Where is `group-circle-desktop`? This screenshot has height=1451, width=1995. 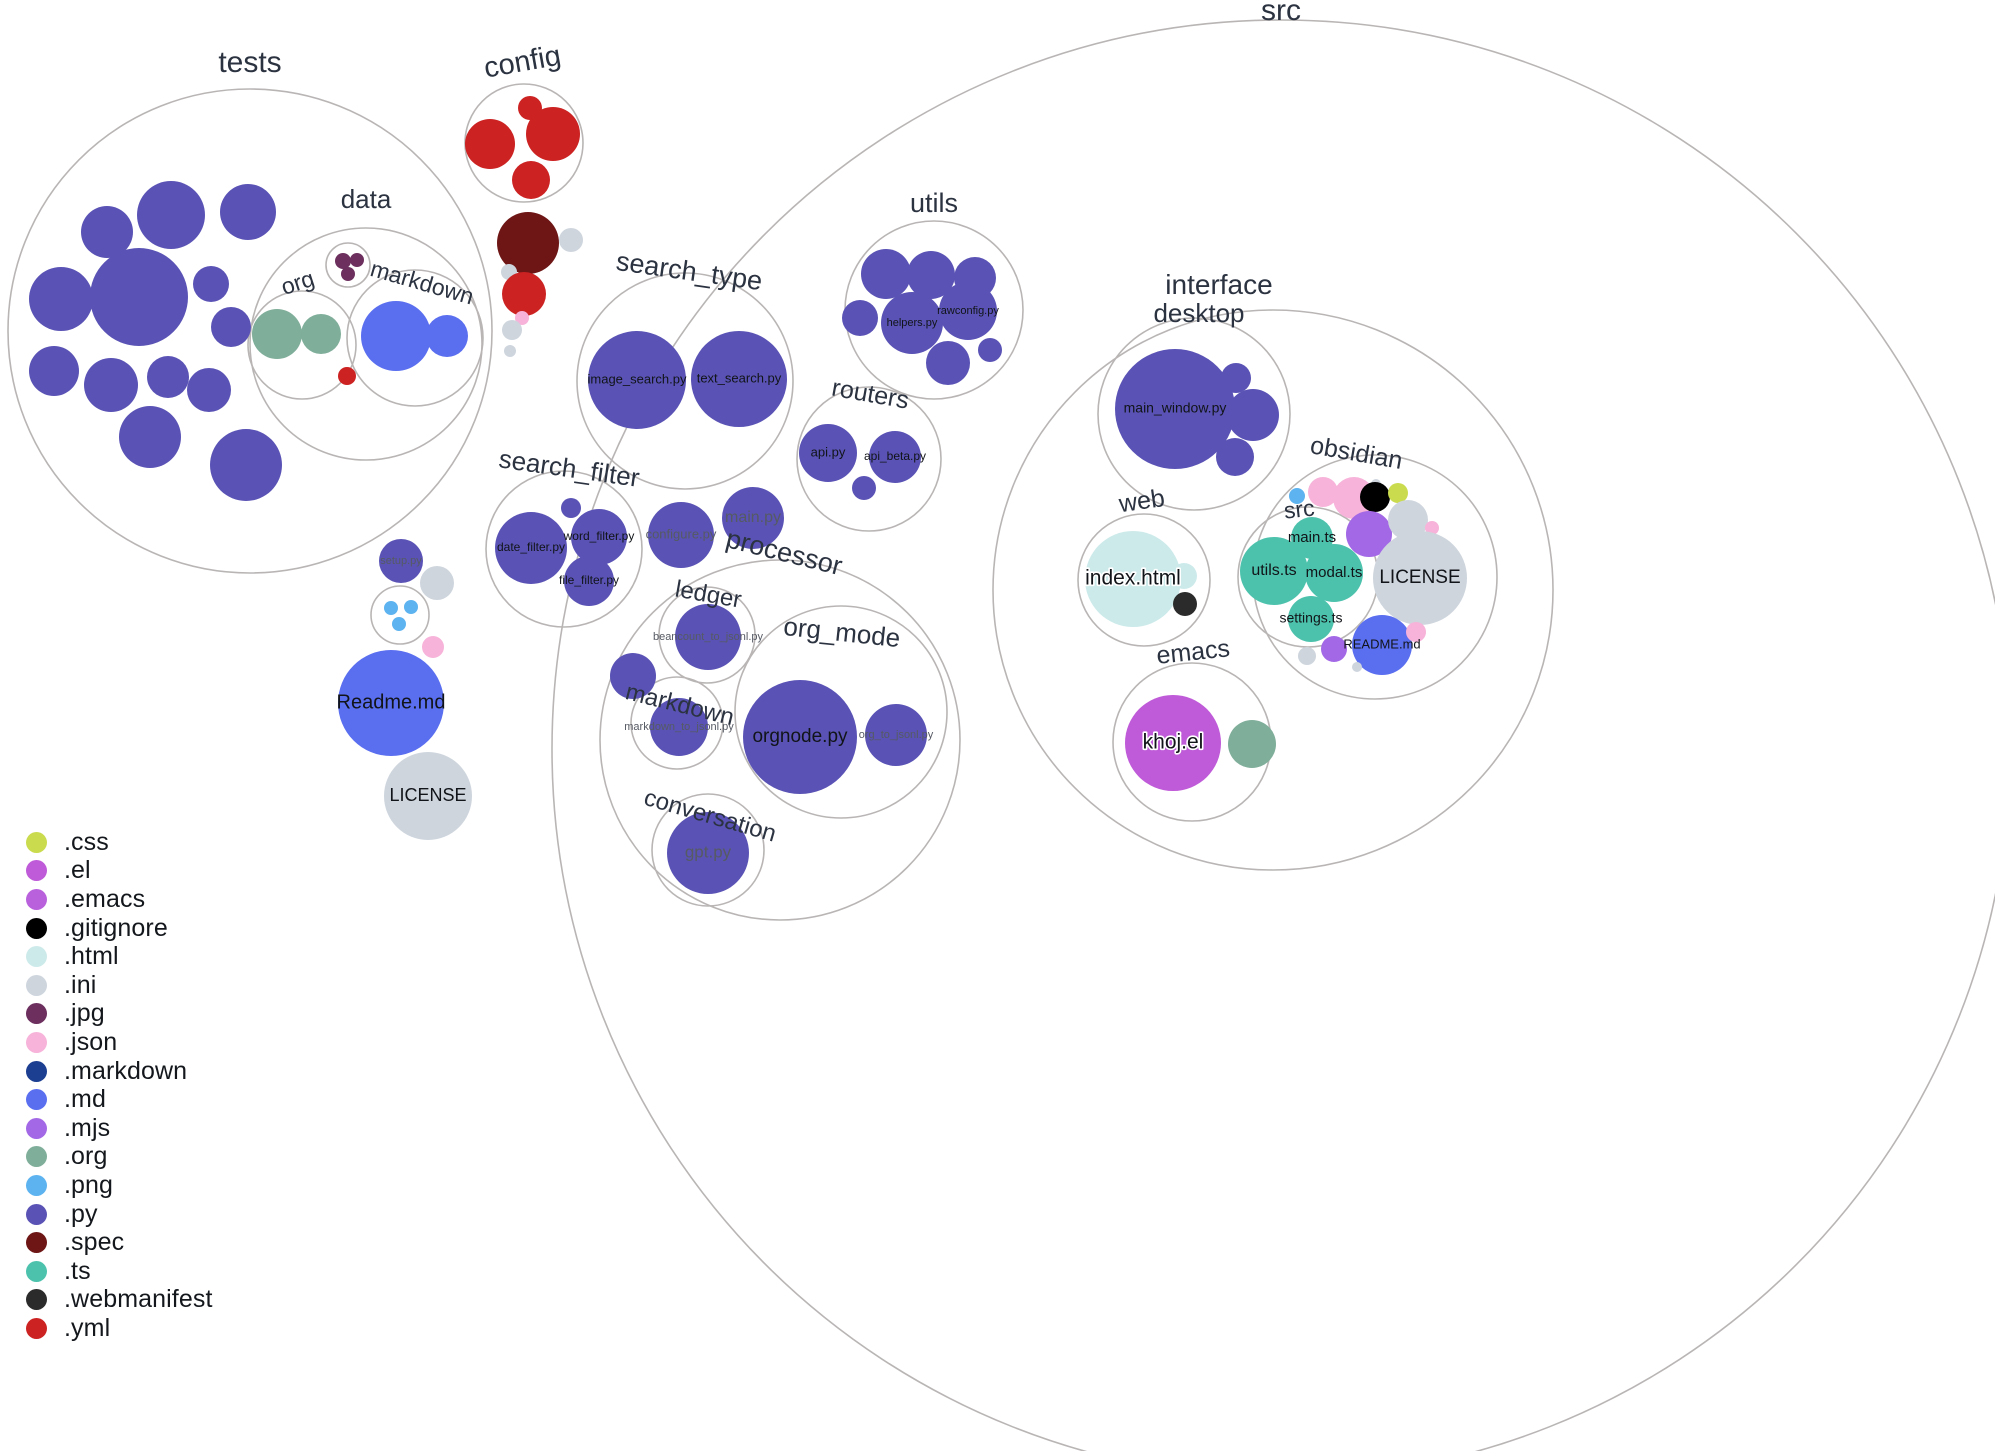
group-circle-desktop is located at coordinates (1194, 414).